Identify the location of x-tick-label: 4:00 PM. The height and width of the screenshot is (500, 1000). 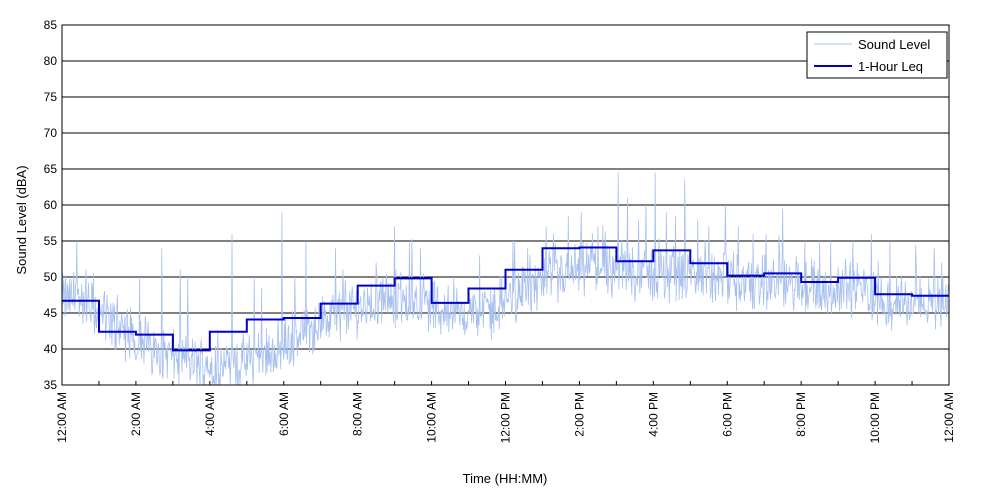
(653, 414).